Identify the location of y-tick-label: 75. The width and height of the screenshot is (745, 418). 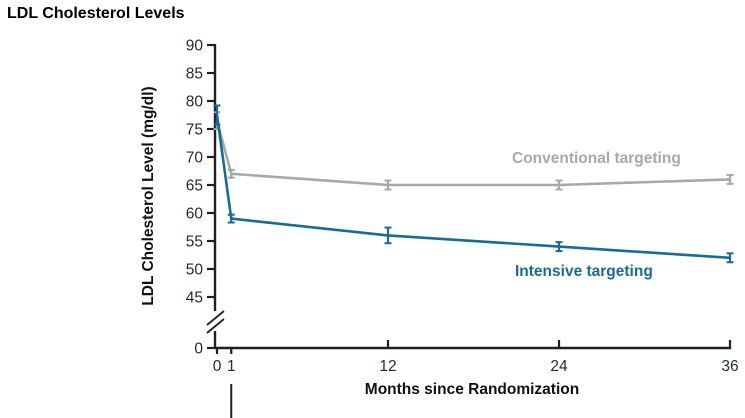
(194, 130).